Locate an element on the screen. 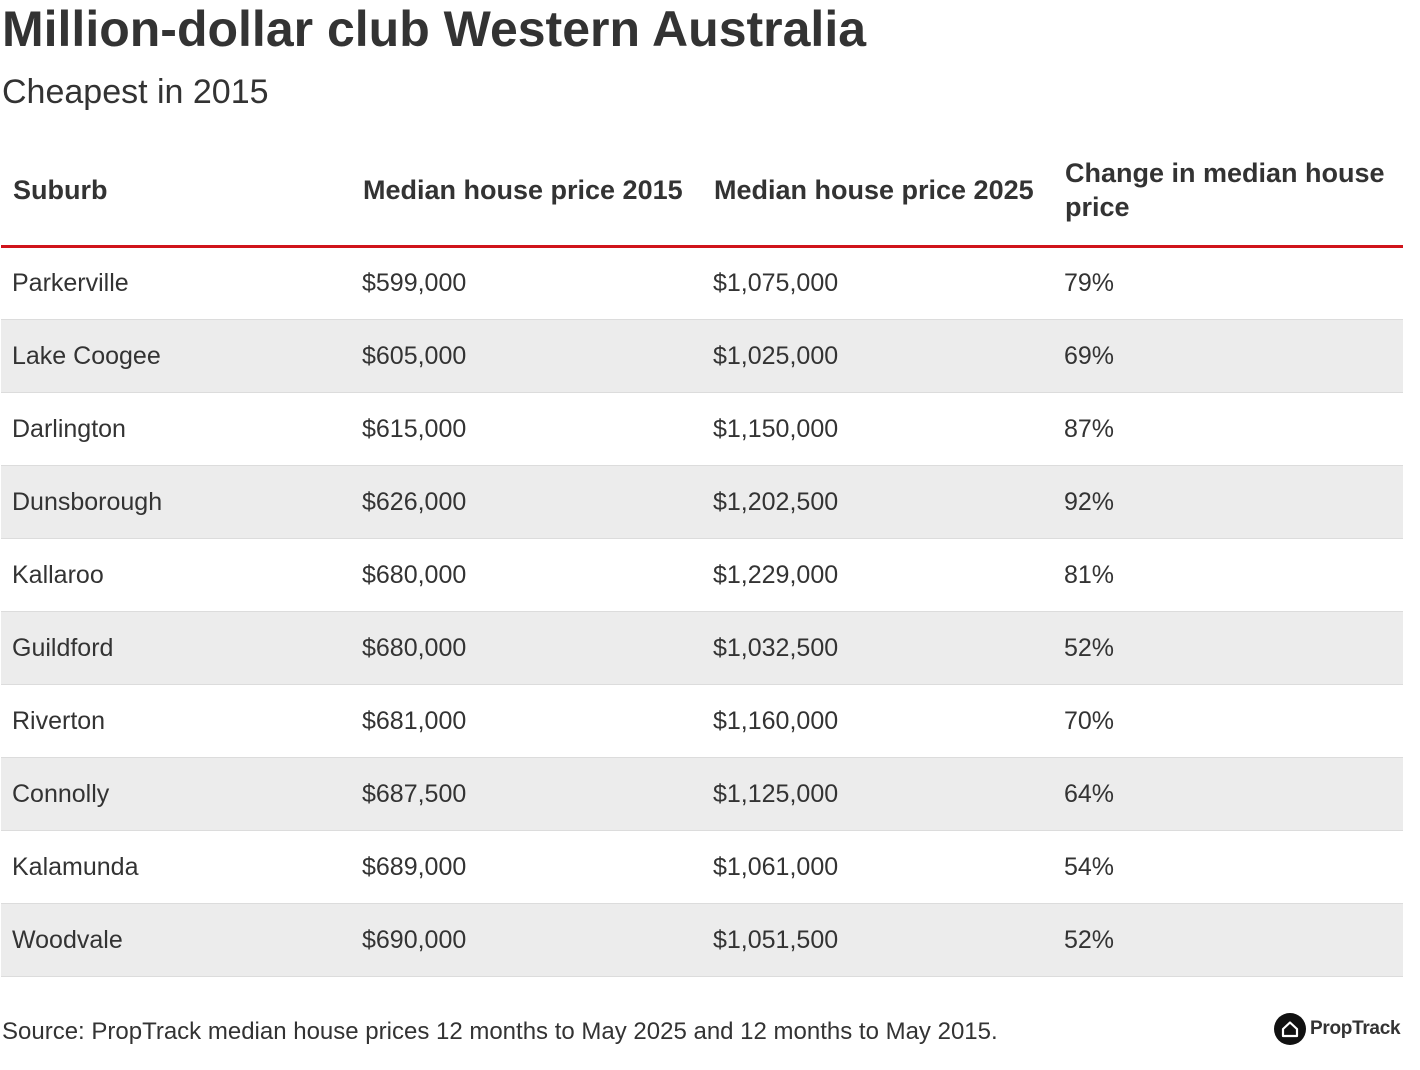 The width and height of the screenshot is (1420, 1070). house-icon is located at coordinates (1290, 1029).